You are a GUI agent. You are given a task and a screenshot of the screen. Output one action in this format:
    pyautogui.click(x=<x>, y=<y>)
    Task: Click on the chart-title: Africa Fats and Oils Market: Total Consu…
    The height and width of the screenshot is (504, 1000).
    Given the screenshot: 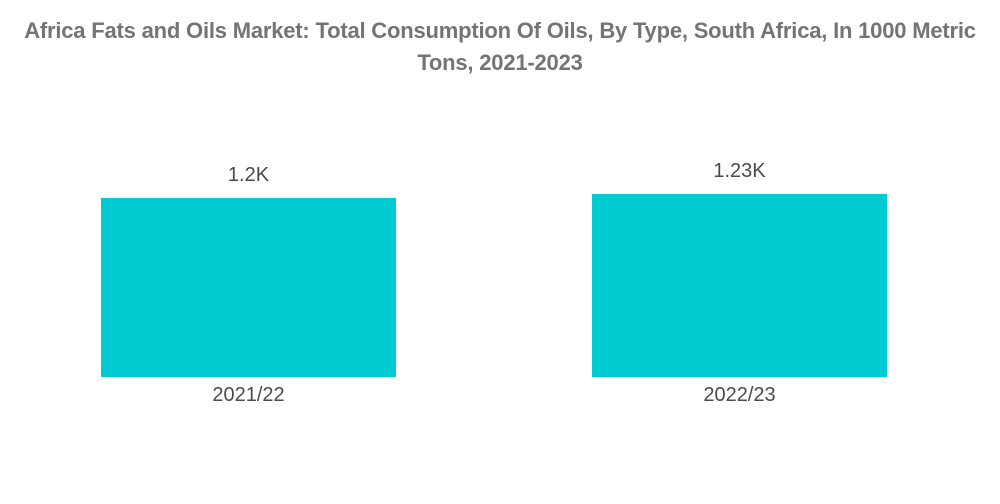 What is the action you would take?
    pyautogui.click(x=500, y=46)
    